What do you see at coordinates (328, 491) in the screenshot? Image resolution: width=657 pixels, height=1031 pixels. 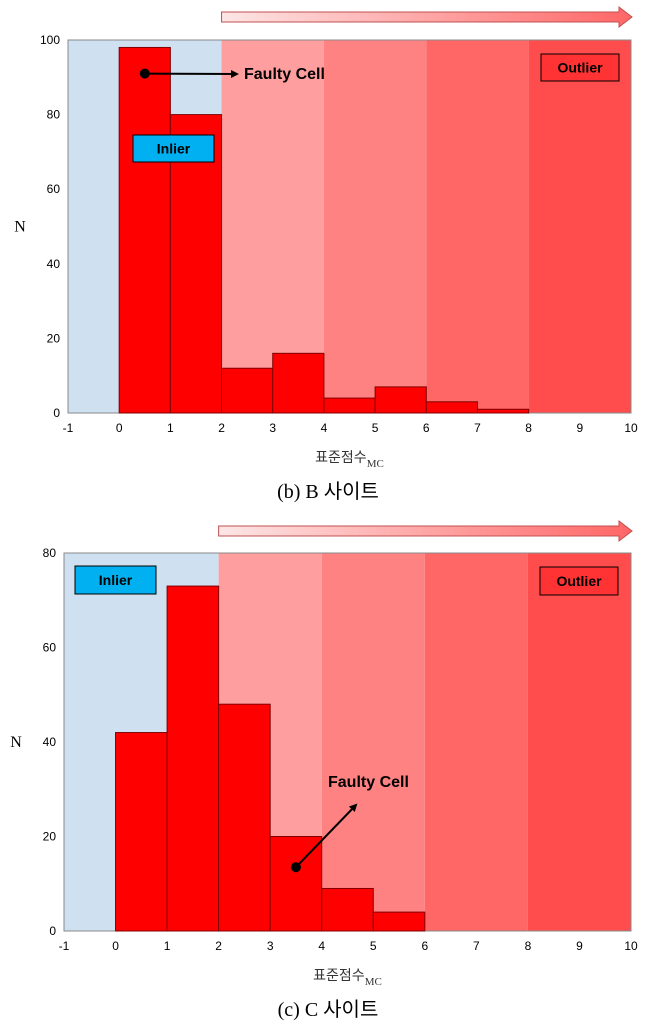 I see `panel-caption: (b) B 사이트` at bounding box center [328, 491].